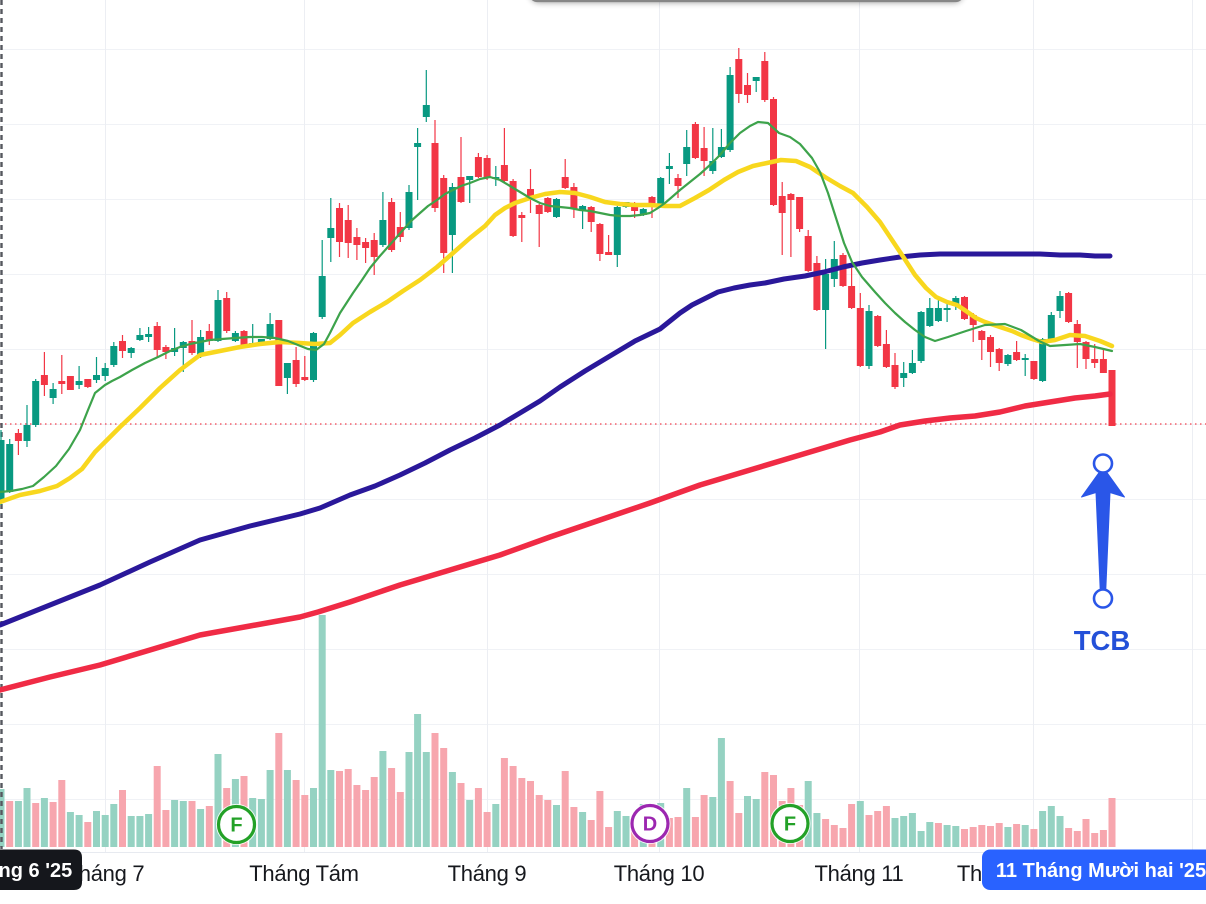  I want to click on svg-text: TCB, so click(1102, 640).